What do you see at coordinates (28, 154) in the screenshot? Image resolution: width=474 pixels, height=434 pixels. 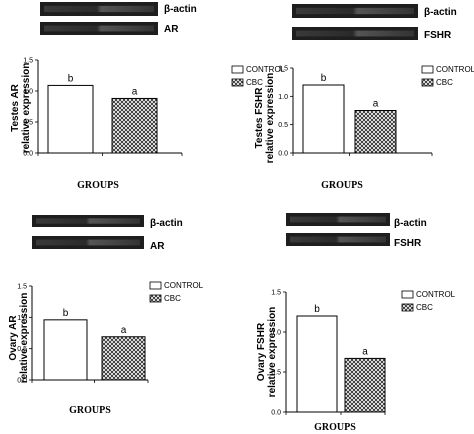 I see `panel1-y-tick-label-0: 0.0` at bounding box center [28, 154].